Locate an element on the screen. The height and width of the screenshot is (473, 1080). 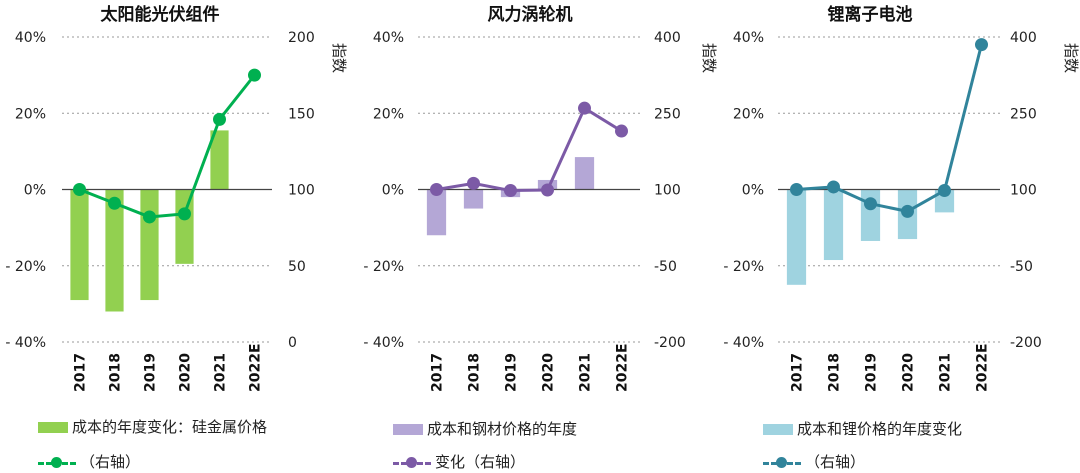
y-right-tick-battery-0: -200 is located at coordinates (1026, 343).